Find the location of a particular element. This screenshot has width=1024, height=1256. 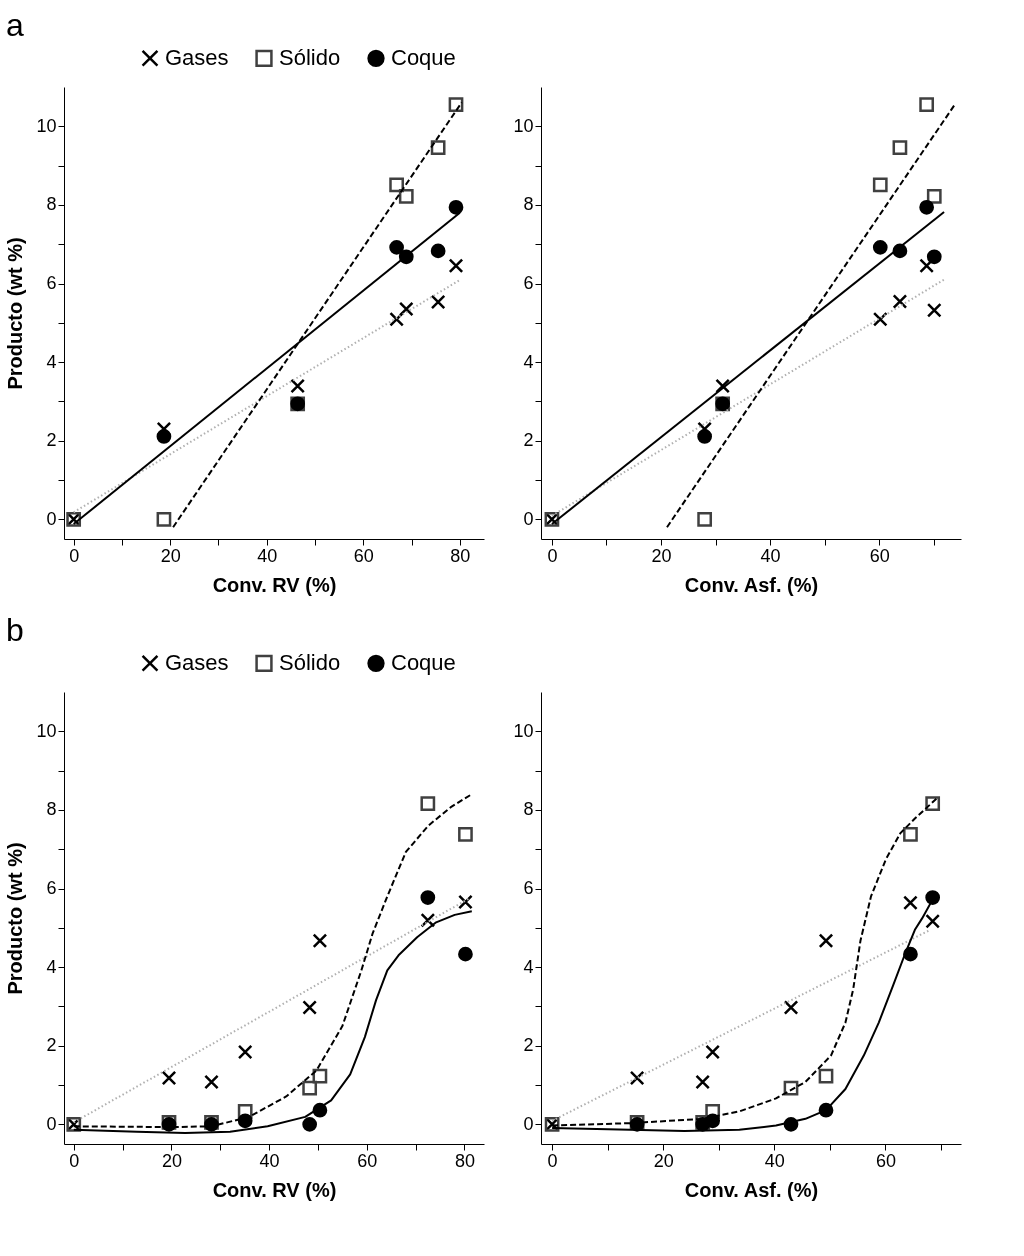

x-axis-title: Conv. Asf. (%) is located at coordinates (751, 584).